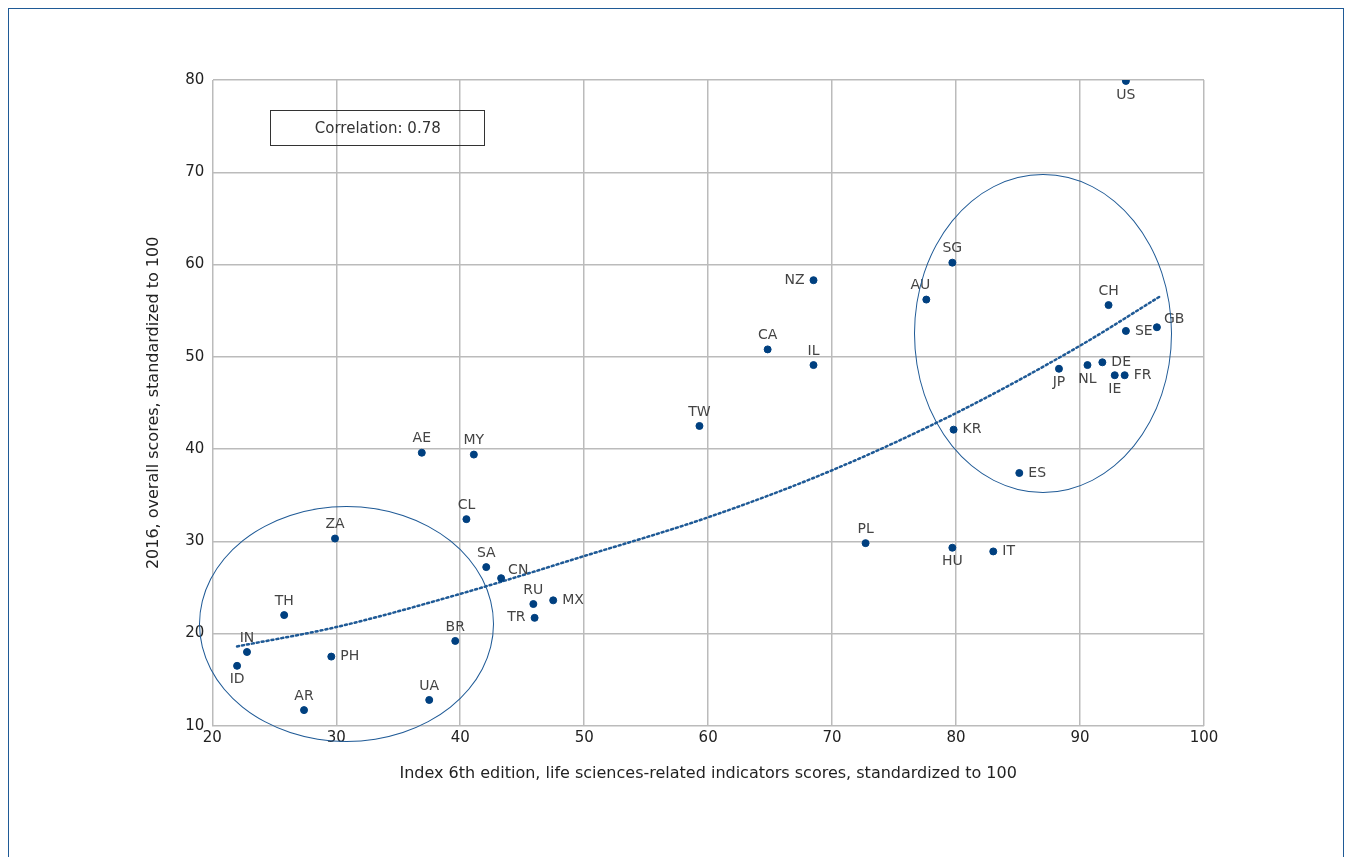 Image resolution: width=1354 pixels, height=857 pixels. Describe the element at coordinates (767, 334) in the screenshot. I see `annotation: CA` at that location.